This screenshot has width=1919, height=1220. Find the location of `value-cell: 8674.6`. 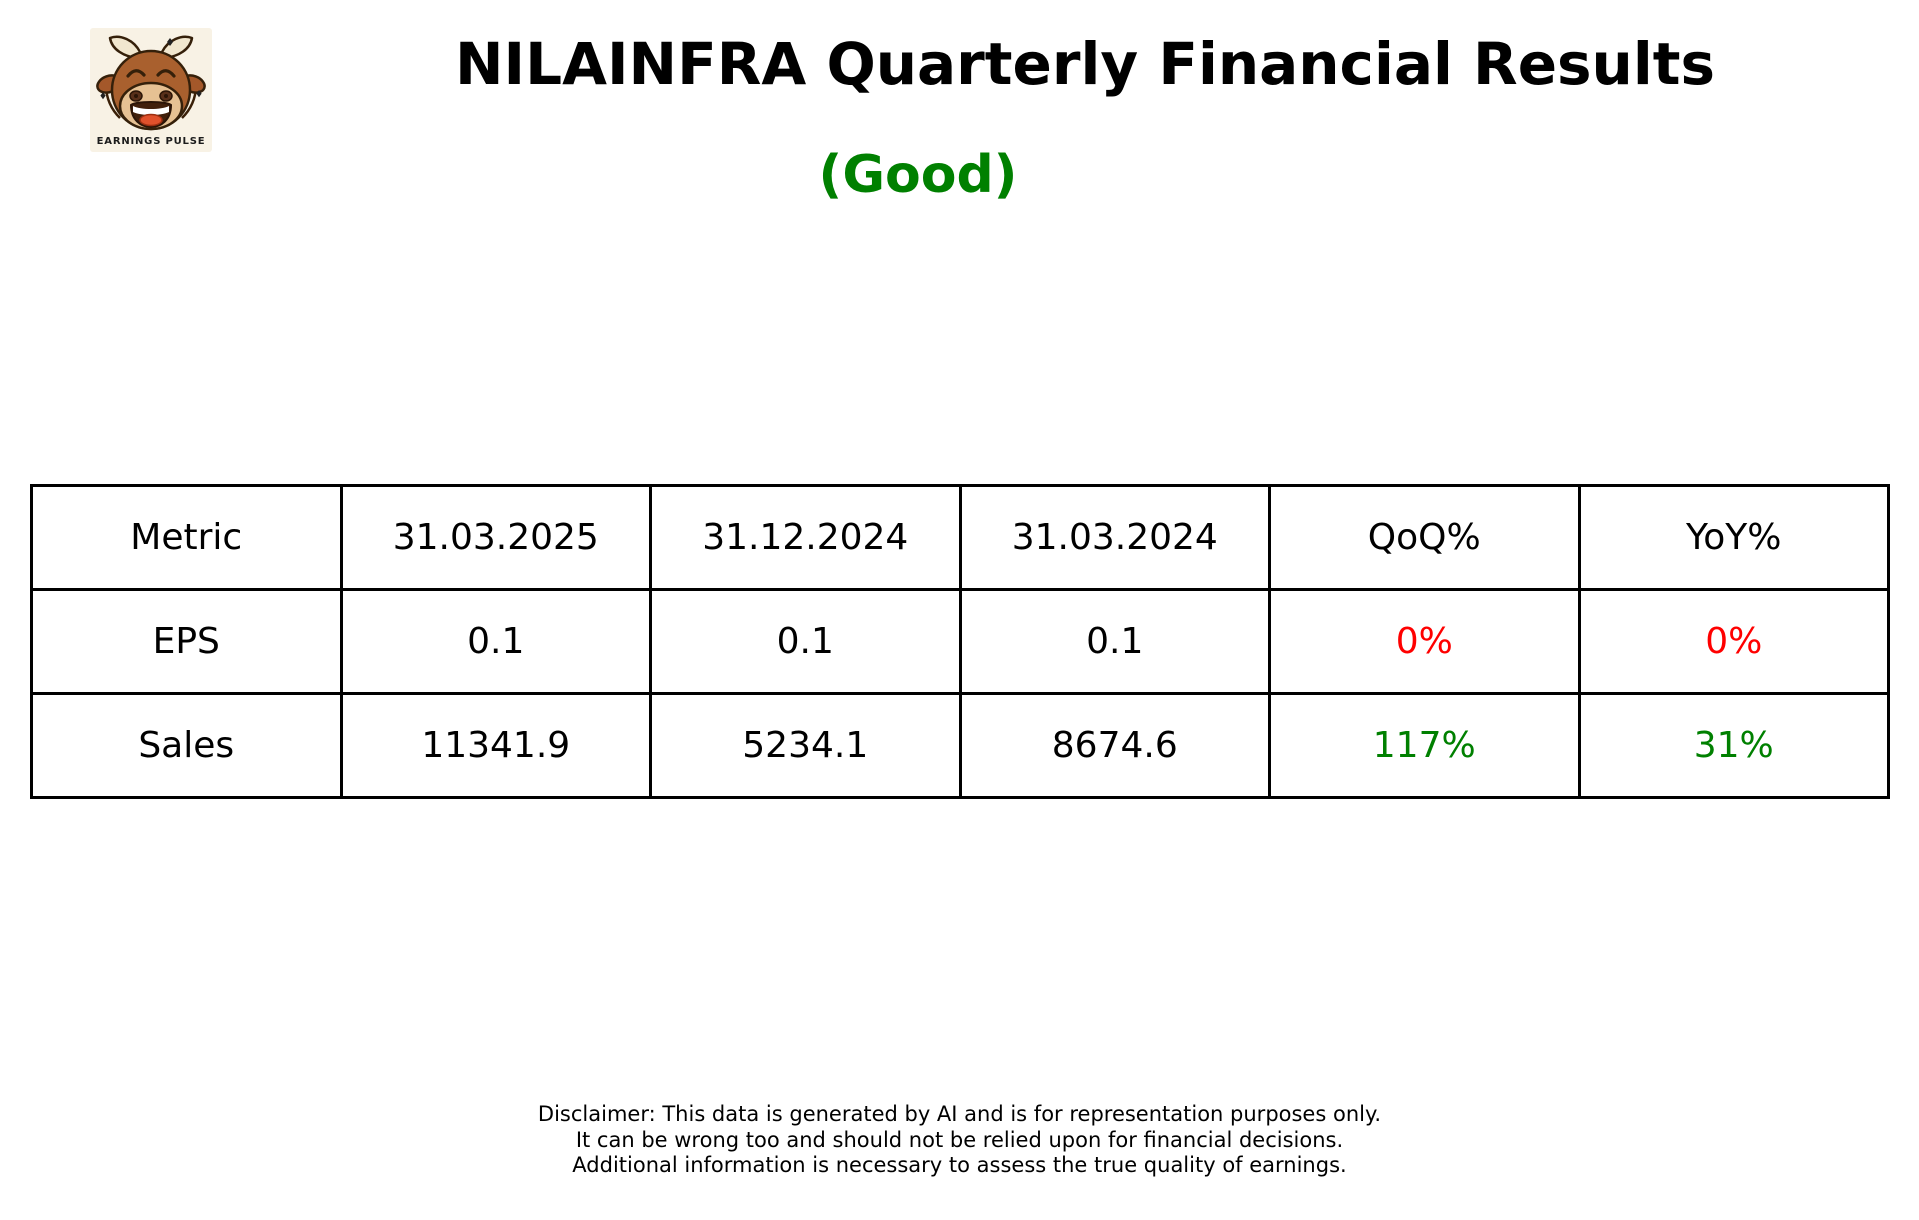

value-cell: 8674.6 is located at coordinates (1114, 745).